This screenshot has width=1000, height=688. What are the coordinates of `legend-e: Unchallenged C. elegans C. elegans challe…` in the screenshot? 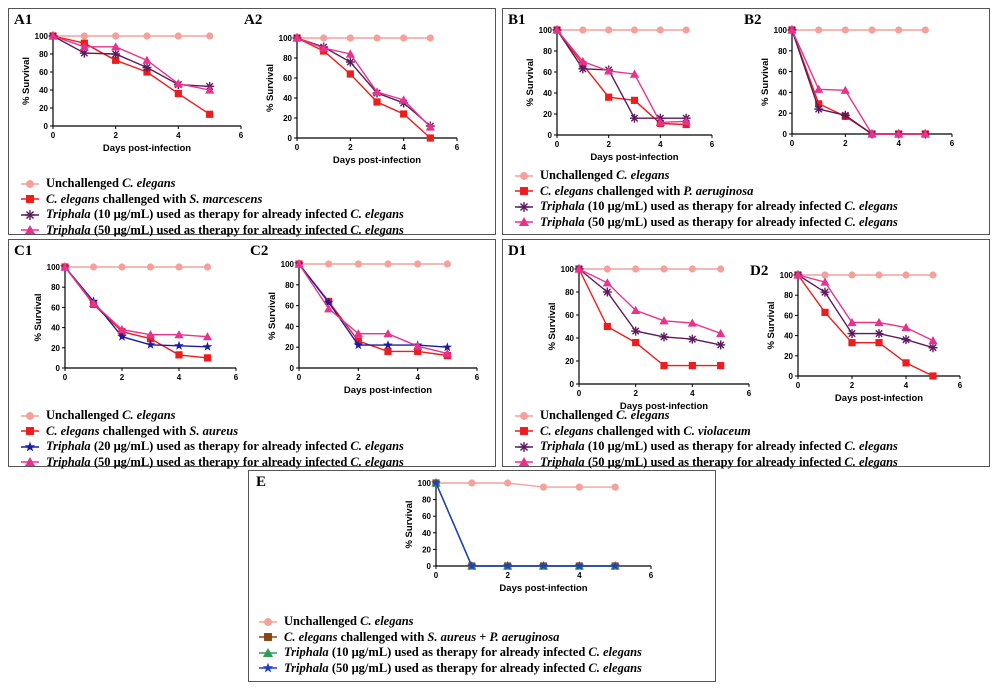 It's located at (450, 645).